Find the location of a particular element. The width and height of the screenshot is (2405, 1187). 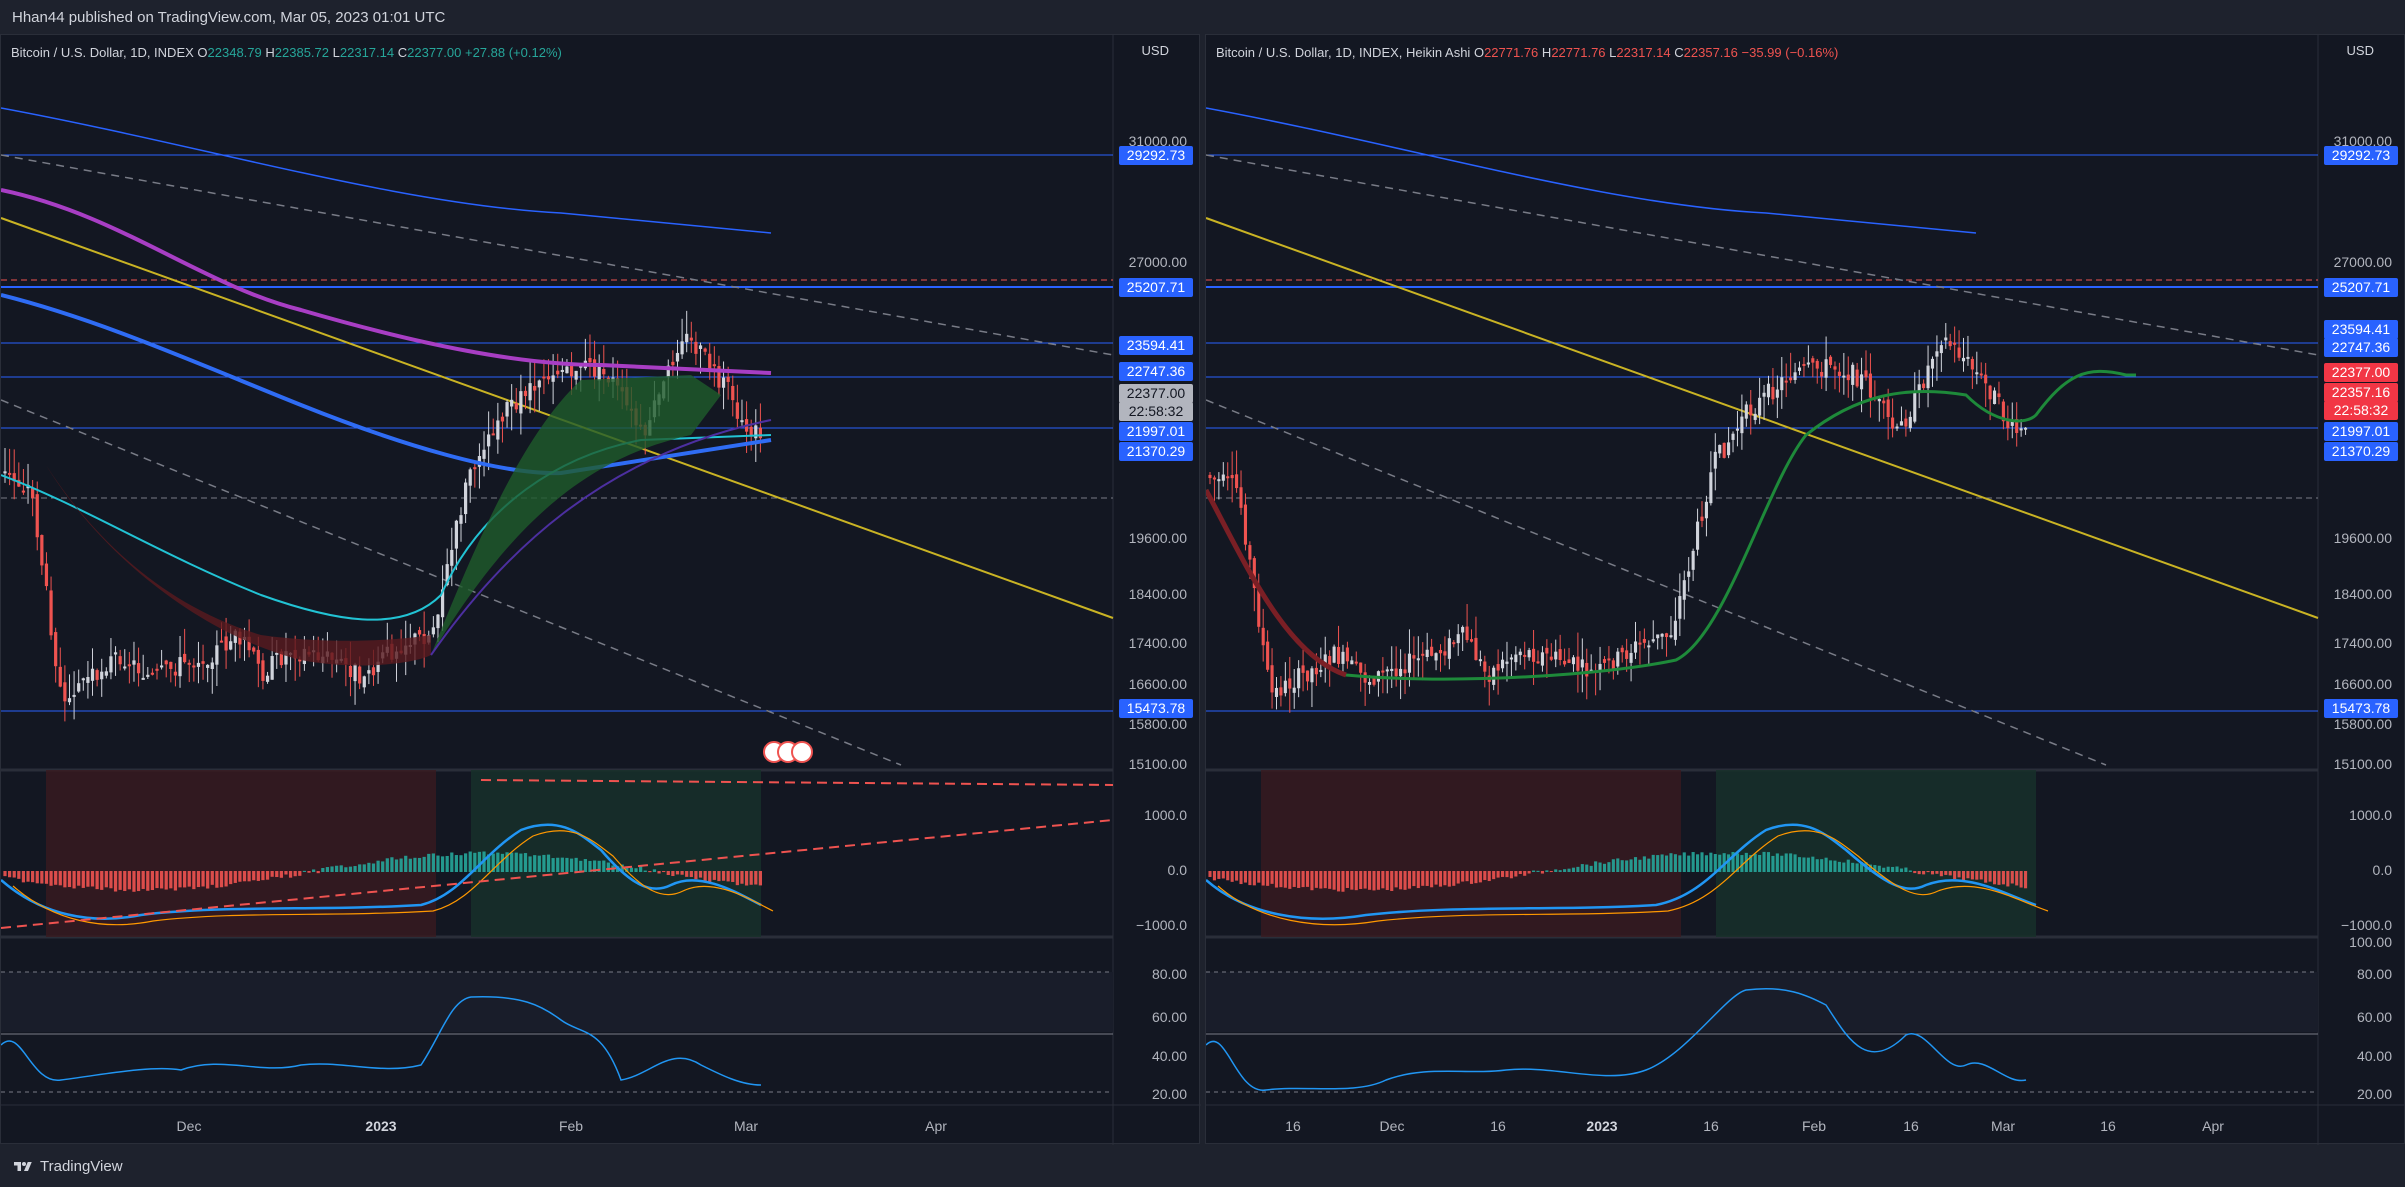

symbol-title: Bitcoin / U.S. Dollar, 1D, INDEX is located at coordinates (102, 52).